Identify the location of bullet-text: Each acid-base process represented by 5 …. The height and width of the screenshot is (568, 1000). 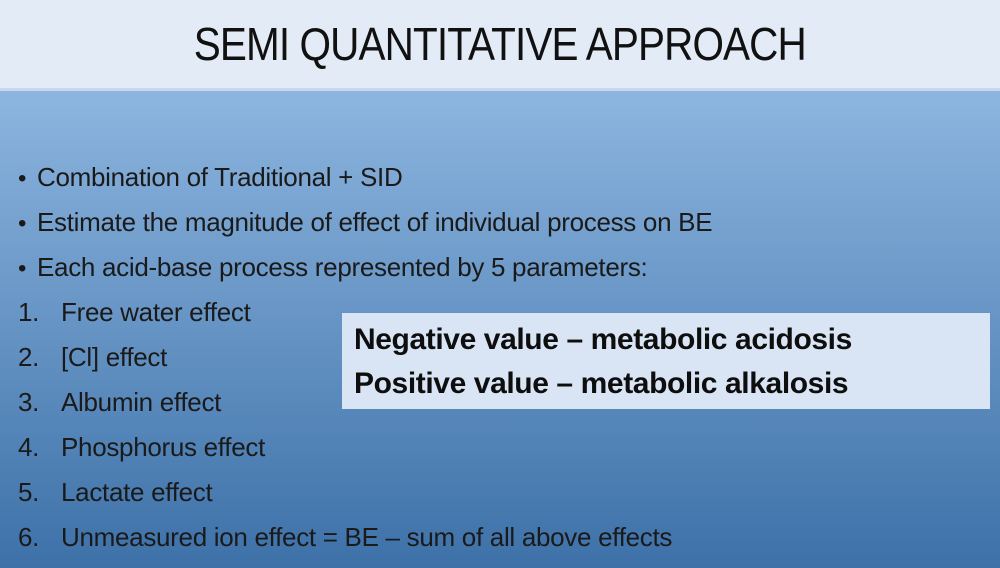
(342, 267).